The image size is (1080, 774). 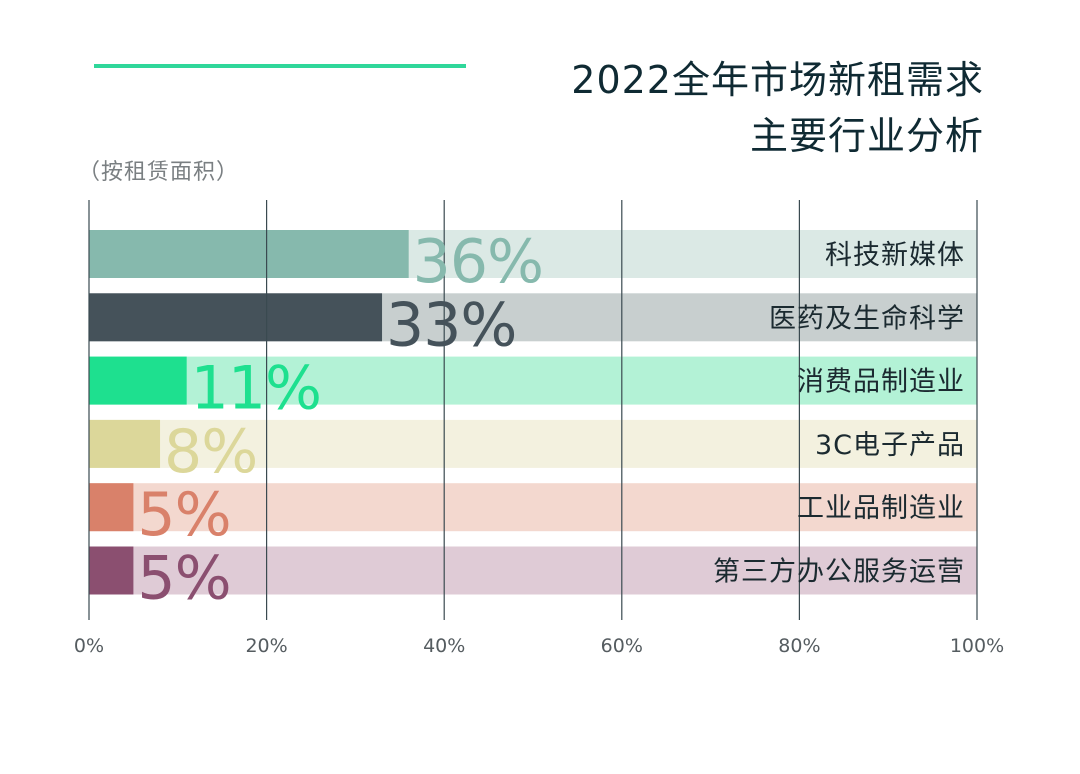 What do you see at coordinates (977, 646) in the screenshot?
I see `x-tick-label: 100%` at bounding box center [977, 646].